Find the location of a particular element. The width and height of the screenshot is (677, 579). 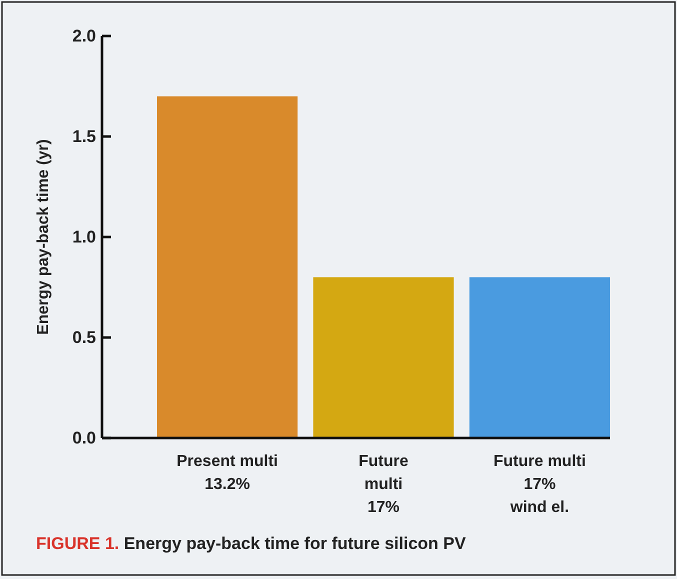

x-tick-label: Future multi 17% wind el. is located at coordinates (539, 484).